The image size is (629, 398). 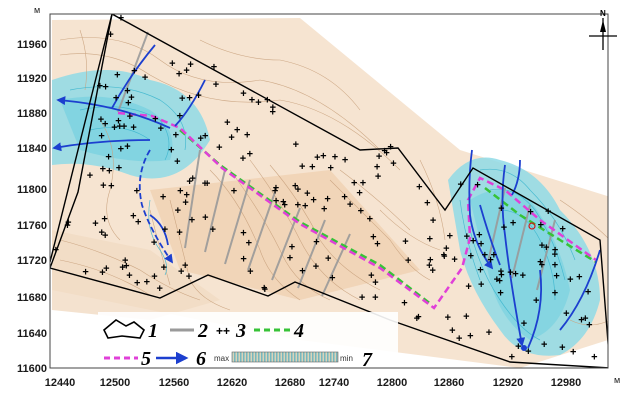 What do you see at coordinates (189, 331) in the screenshot?
I see `legend-item-profile: 2` at bounding box center [189, 331].